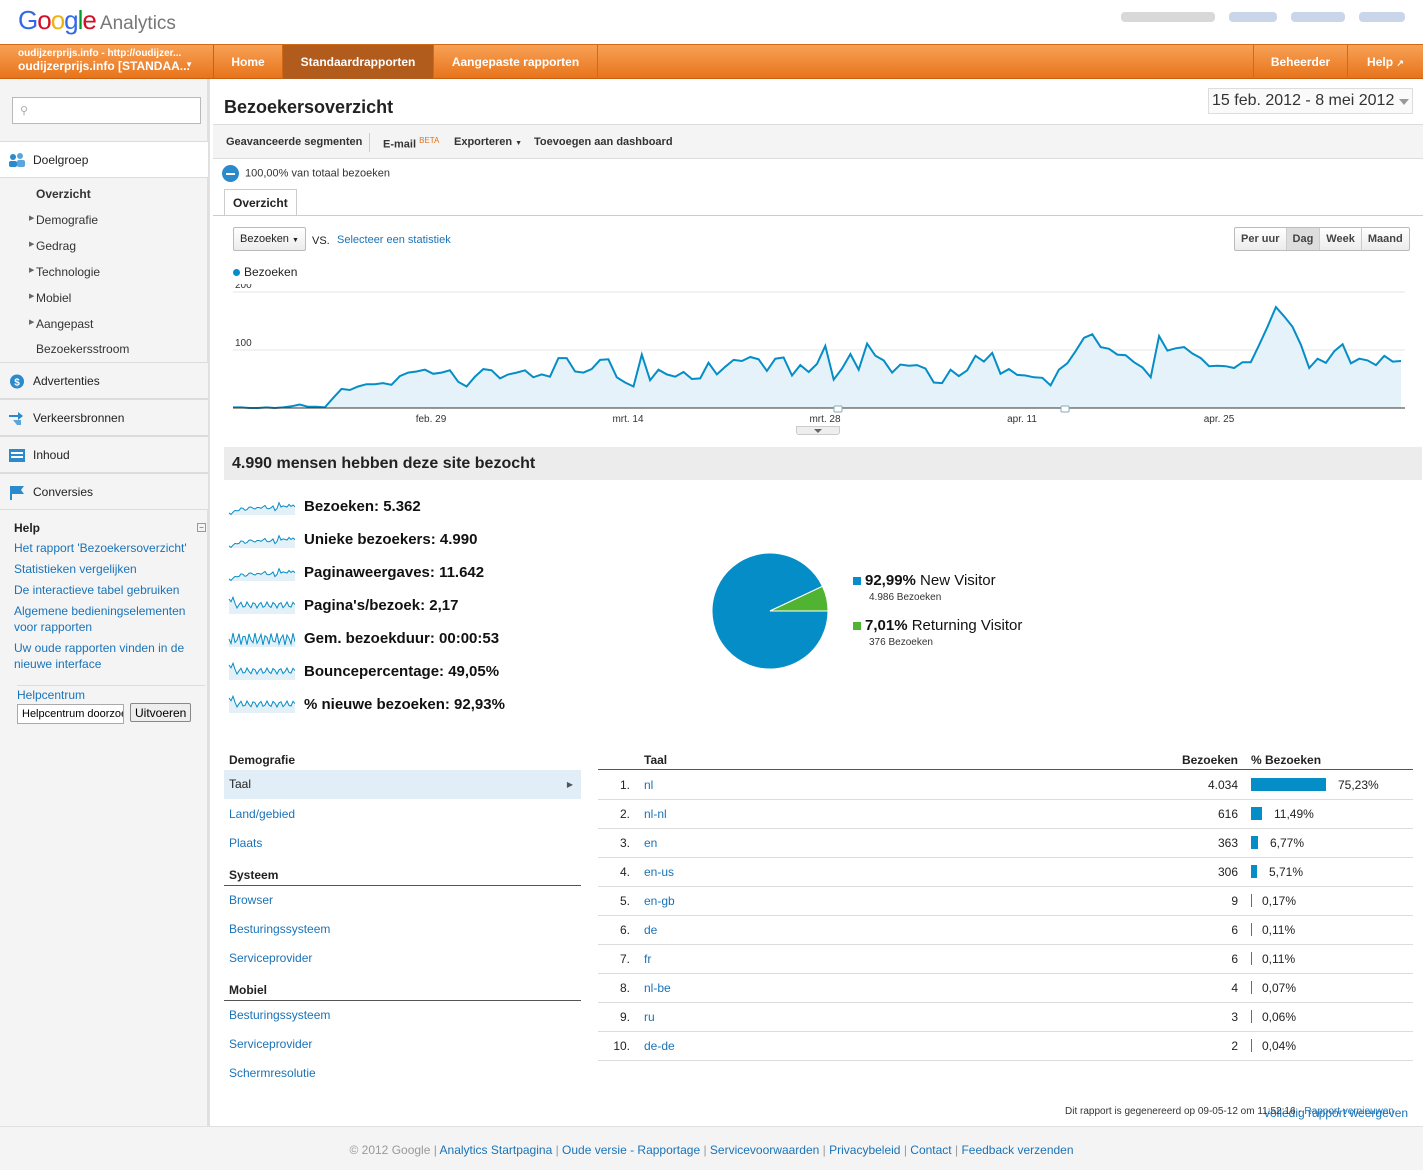 Image resolution: width=1423 pixels, height=1170 pixels. What do you see at coordinates (1385, 62) in the screenshot?
I see `nav-help: Help ↗` at bounding box center [1385, 62].